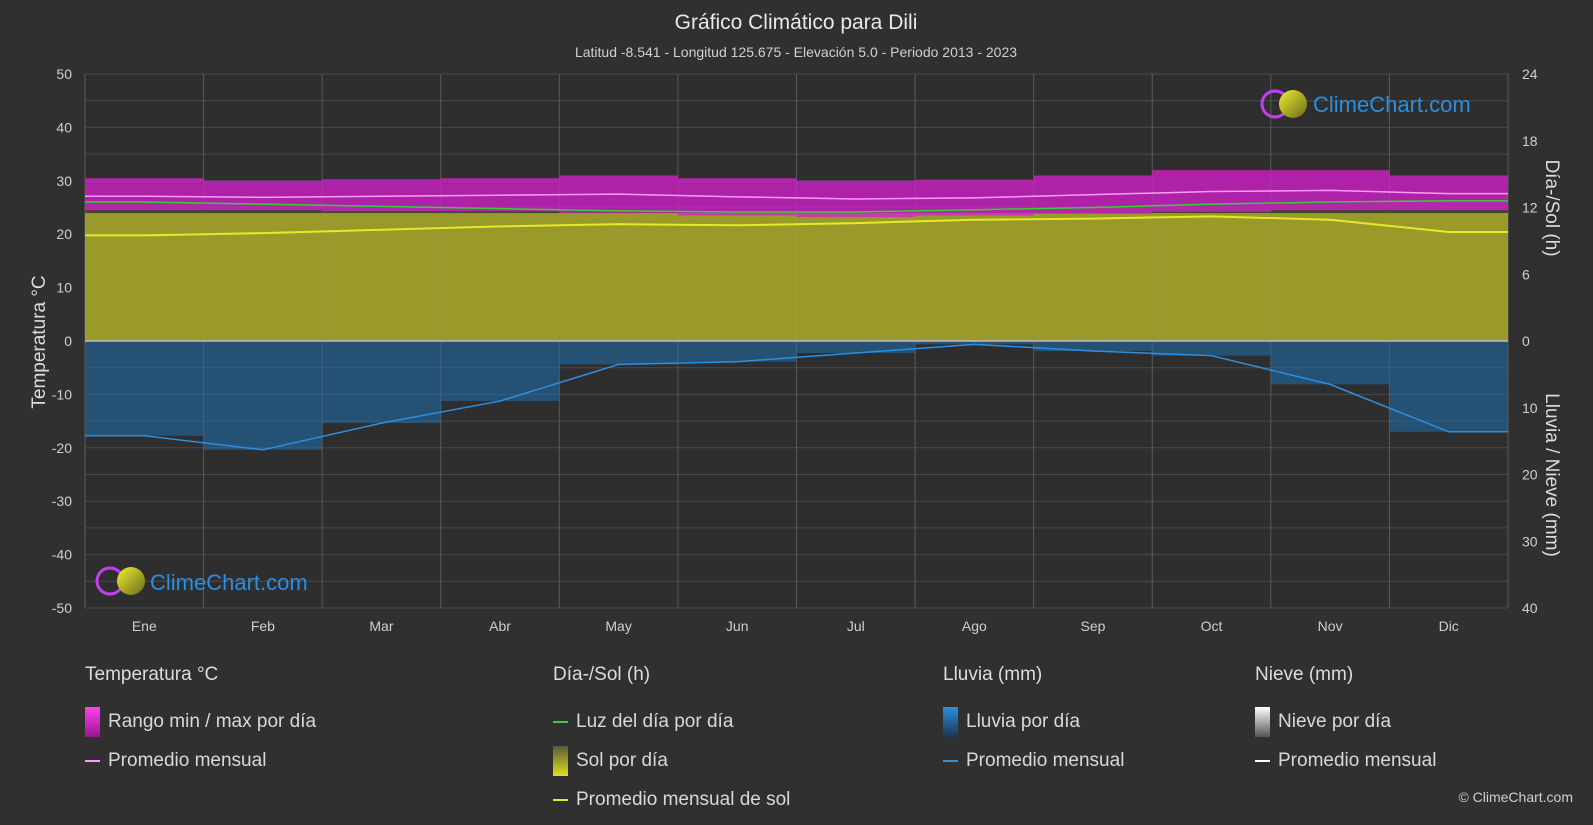 The image size is (1593, 825). What do you see at coordinates (560, 799) in the screenshot?
I see `sun-avg-swatch` at bounding box center [560, 799].